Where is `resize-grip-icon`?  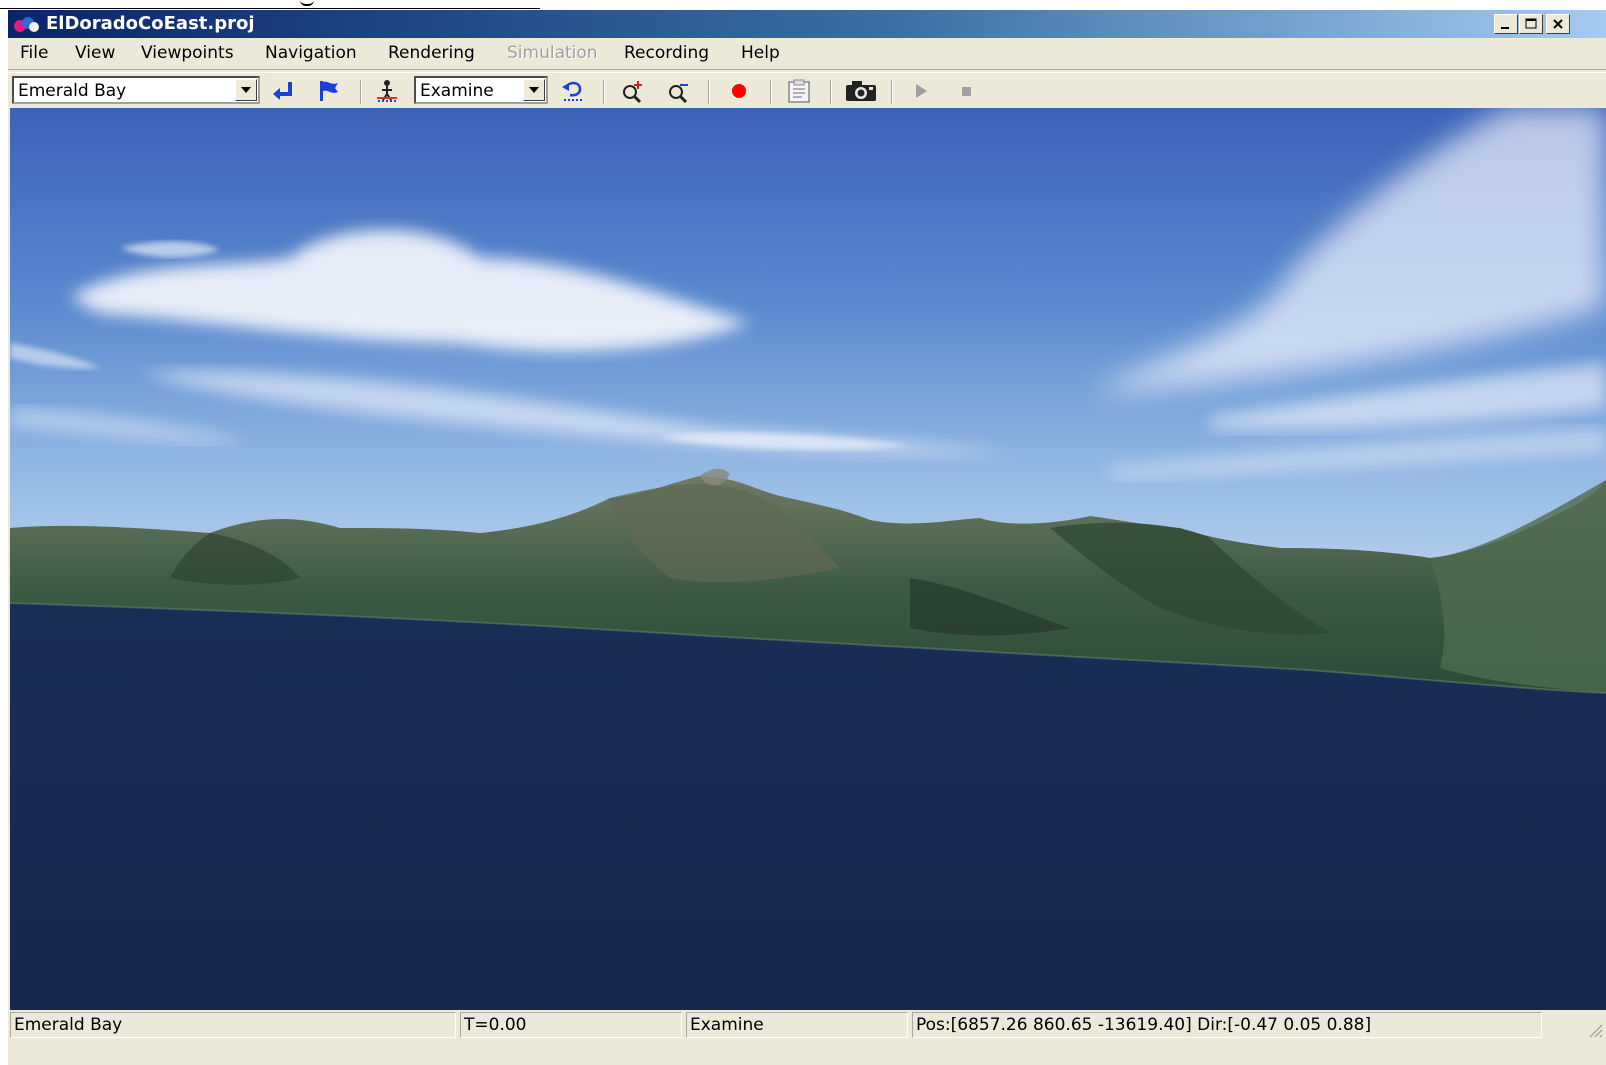 resize-grip-icon is located at coordinates (1595, 1030).